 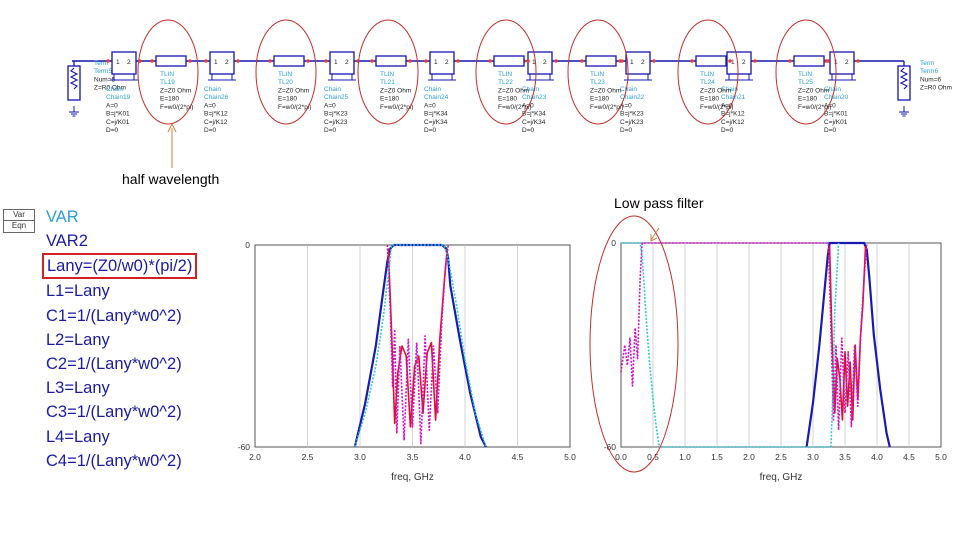 What do you see at coordinates (733, 97) in the screenshot?
I see `chain-params: Chain21` at bounding box center [733, 97].